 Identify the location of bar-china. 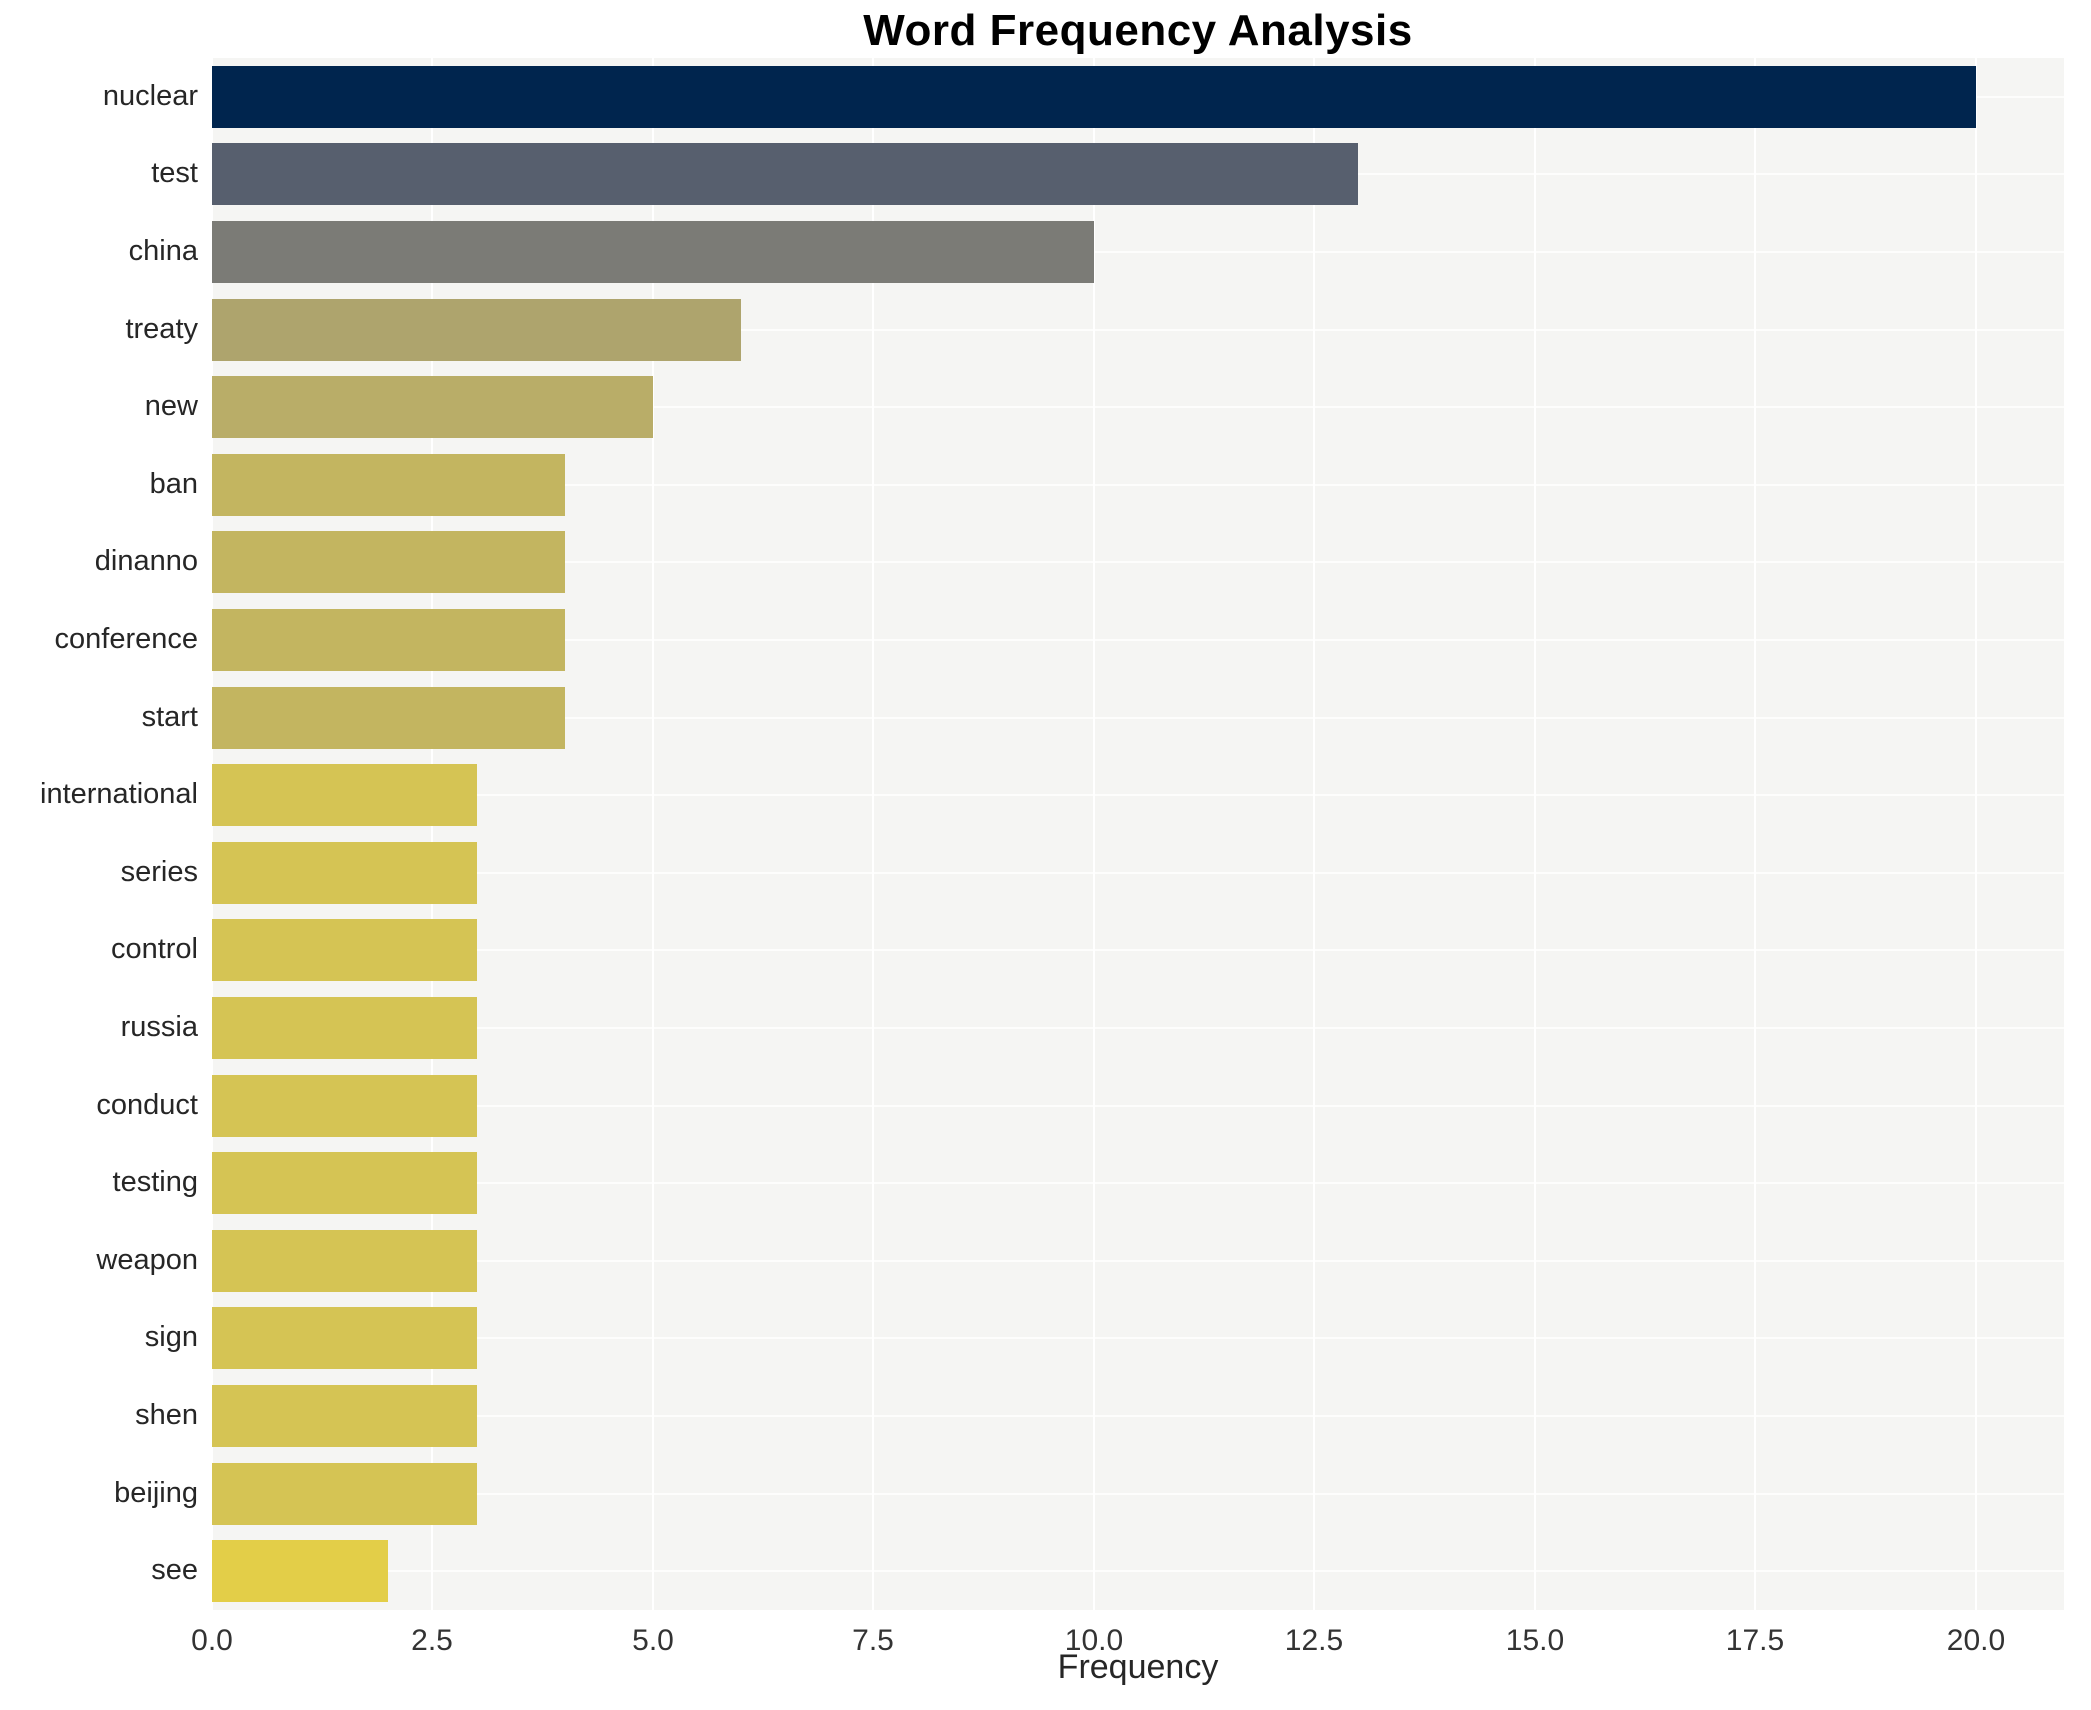
(653, 252).